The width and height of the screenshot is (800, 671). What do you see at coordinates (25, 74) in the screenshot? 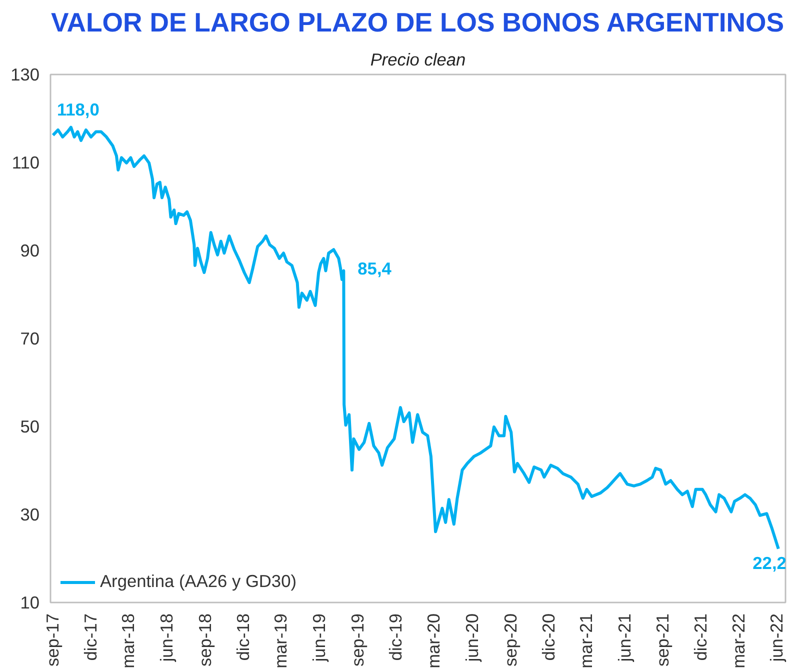
I see `y-tick-label: 130` at bounding box center [25, 74].